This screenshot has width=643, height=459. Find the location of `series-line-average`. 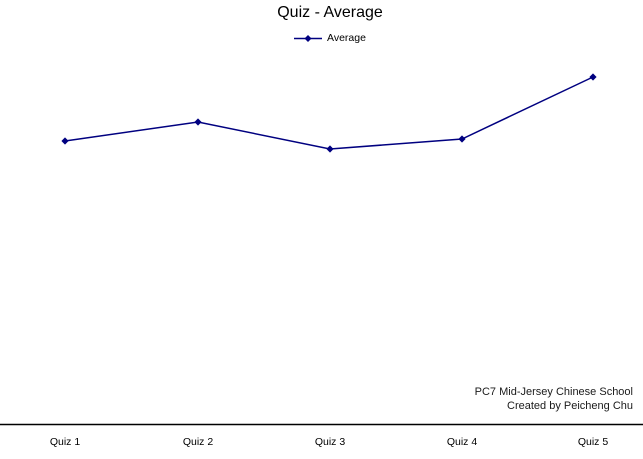

series-line-average is located at coordinates (329, 113).